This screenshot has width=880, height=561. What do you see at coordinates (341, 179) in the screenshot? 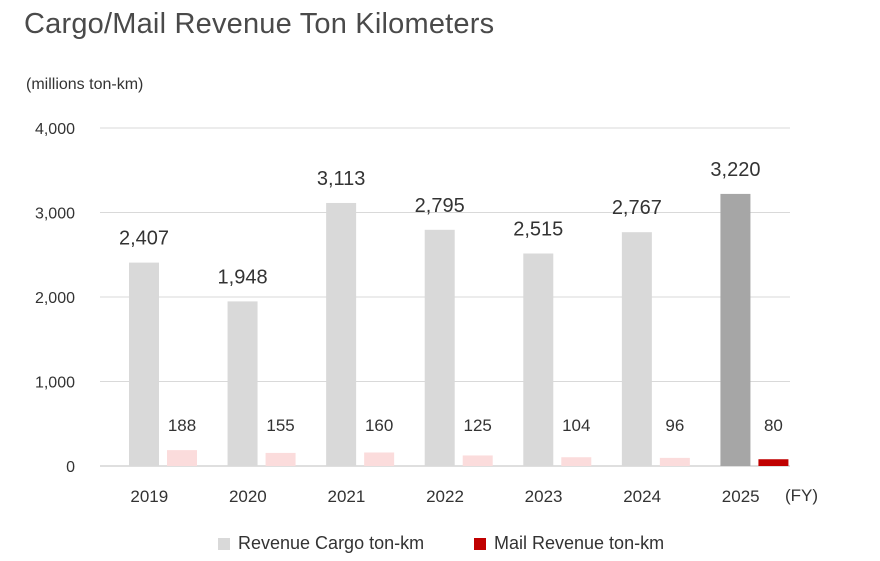
I see `data-label-cargo: 3,113` at bounding box center [341, 179].